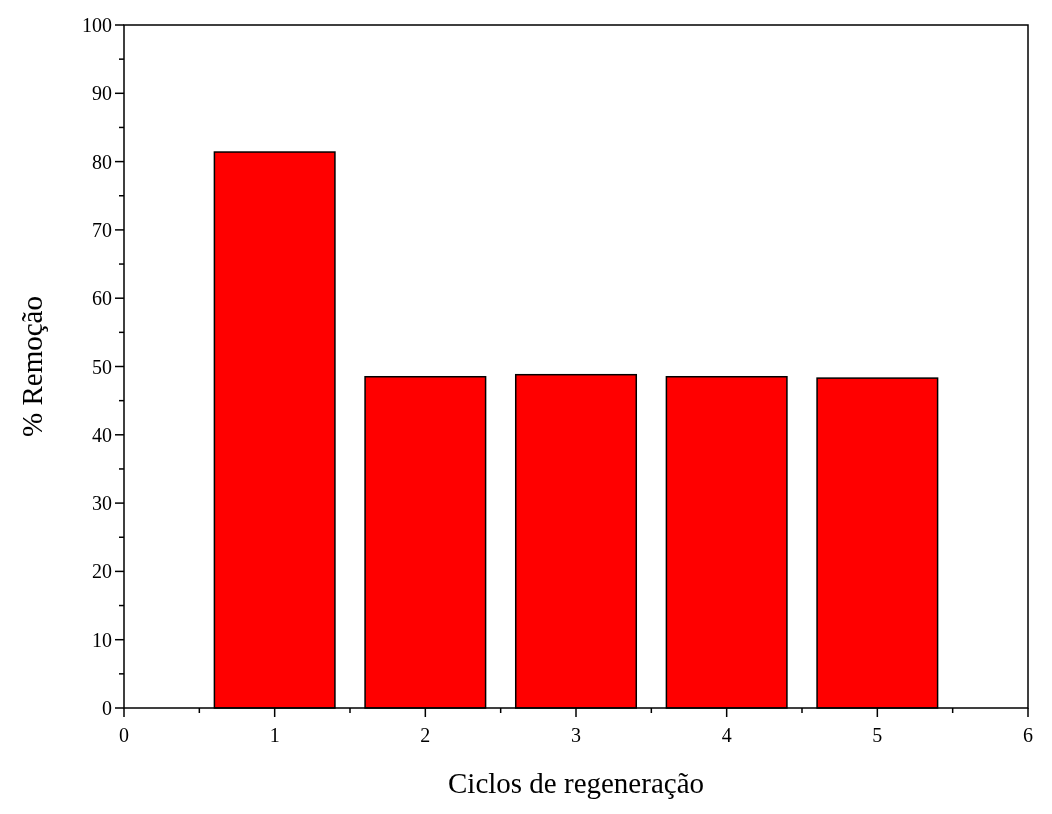 The height and width of the screenshot is (814, 1052). What do you see at coordinates (576, 783) in the screenshot?
I see `x-axis-title: Ciclos de regeneração` at bounding box center [576, 783].